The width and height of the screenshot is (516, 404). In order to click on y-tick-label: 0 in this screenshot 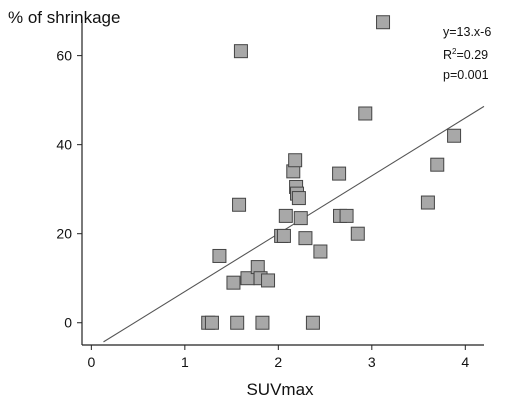, I will do `click(68, 323)`.